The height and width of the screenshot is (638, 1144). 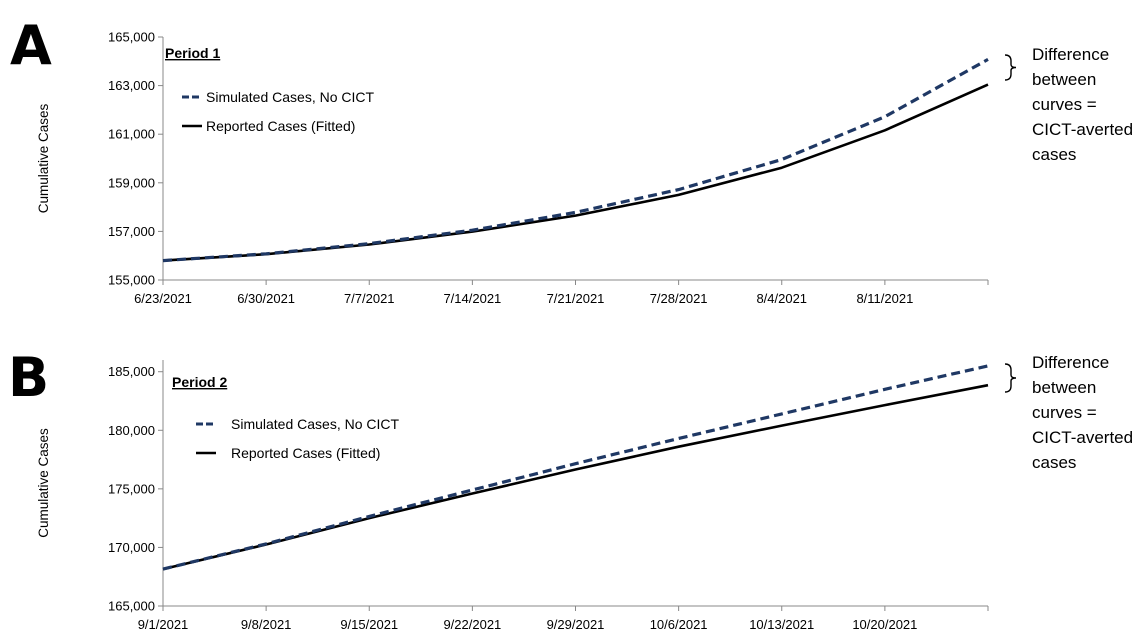 I want to click on y-tick-label: 175,000, so click(x=131, y=488).